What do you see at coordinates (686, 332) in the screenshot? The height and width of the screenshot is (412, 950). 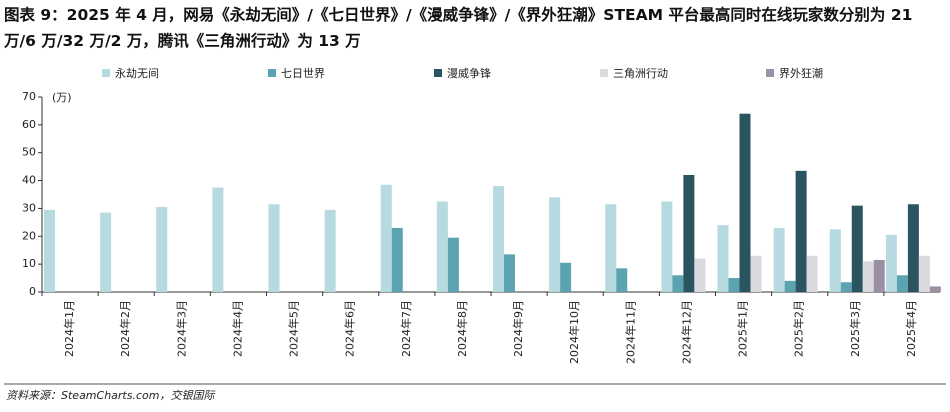 I see `x-tick-label: 2024年12月` at bounding box center [686, 332].